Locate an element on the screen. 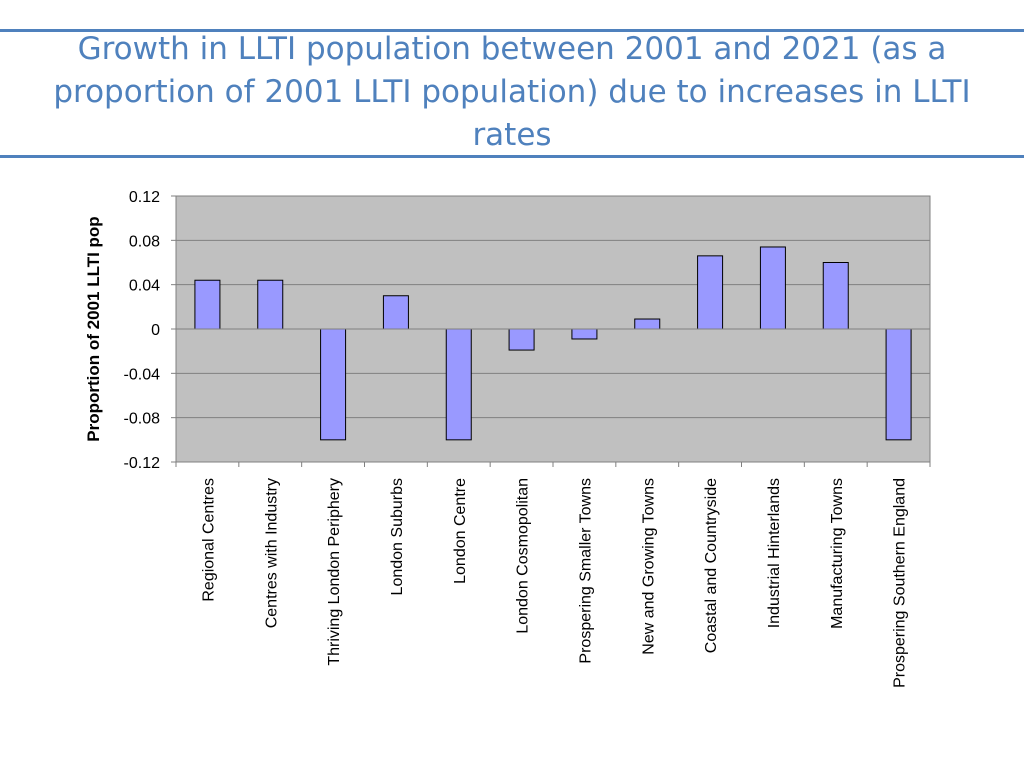 The width and height of the screenshot is (1024, 768). y-tick-label: 0 is located at coordinates (155, 330).